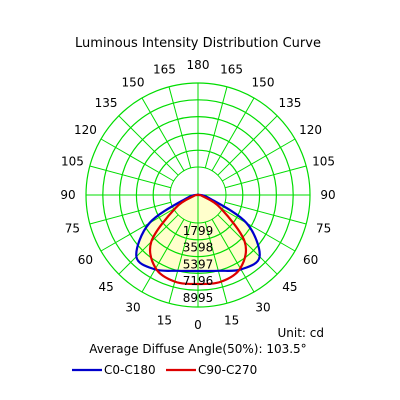 Image resolution: width=400 pixels, height=400 pixels. I want to click on chart-title: Luminous Intensity Distribution Curve, so click(198, 43).